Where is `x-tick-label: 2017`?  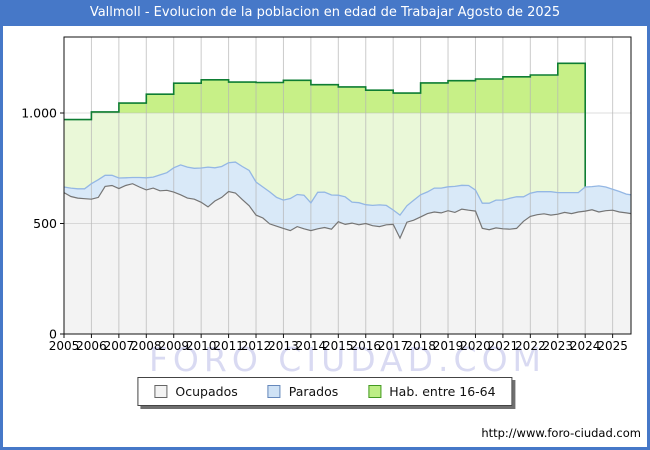 x-tick-label: 2017 is located at coordinates (393, 346).